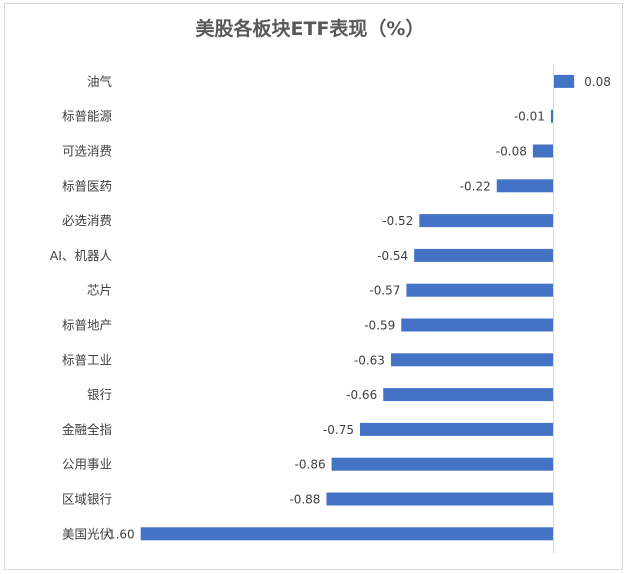 The height and width of the screenshot is (574, 627). I want to click on category-label-4: 必选消费, so click(87, 220).